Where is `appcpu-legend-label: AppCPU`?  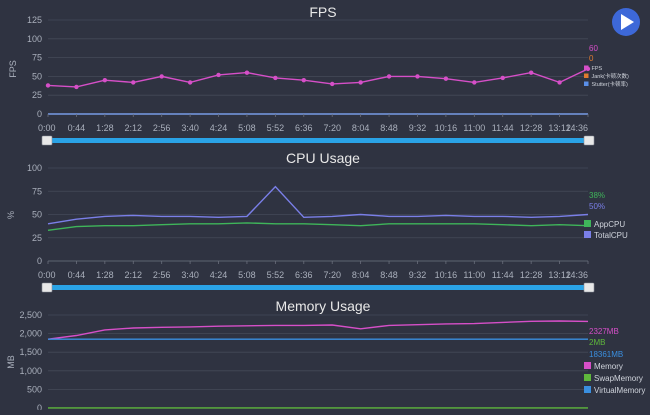 appcpu-legend-label: AppCPU is located at coordinates (609, 224).